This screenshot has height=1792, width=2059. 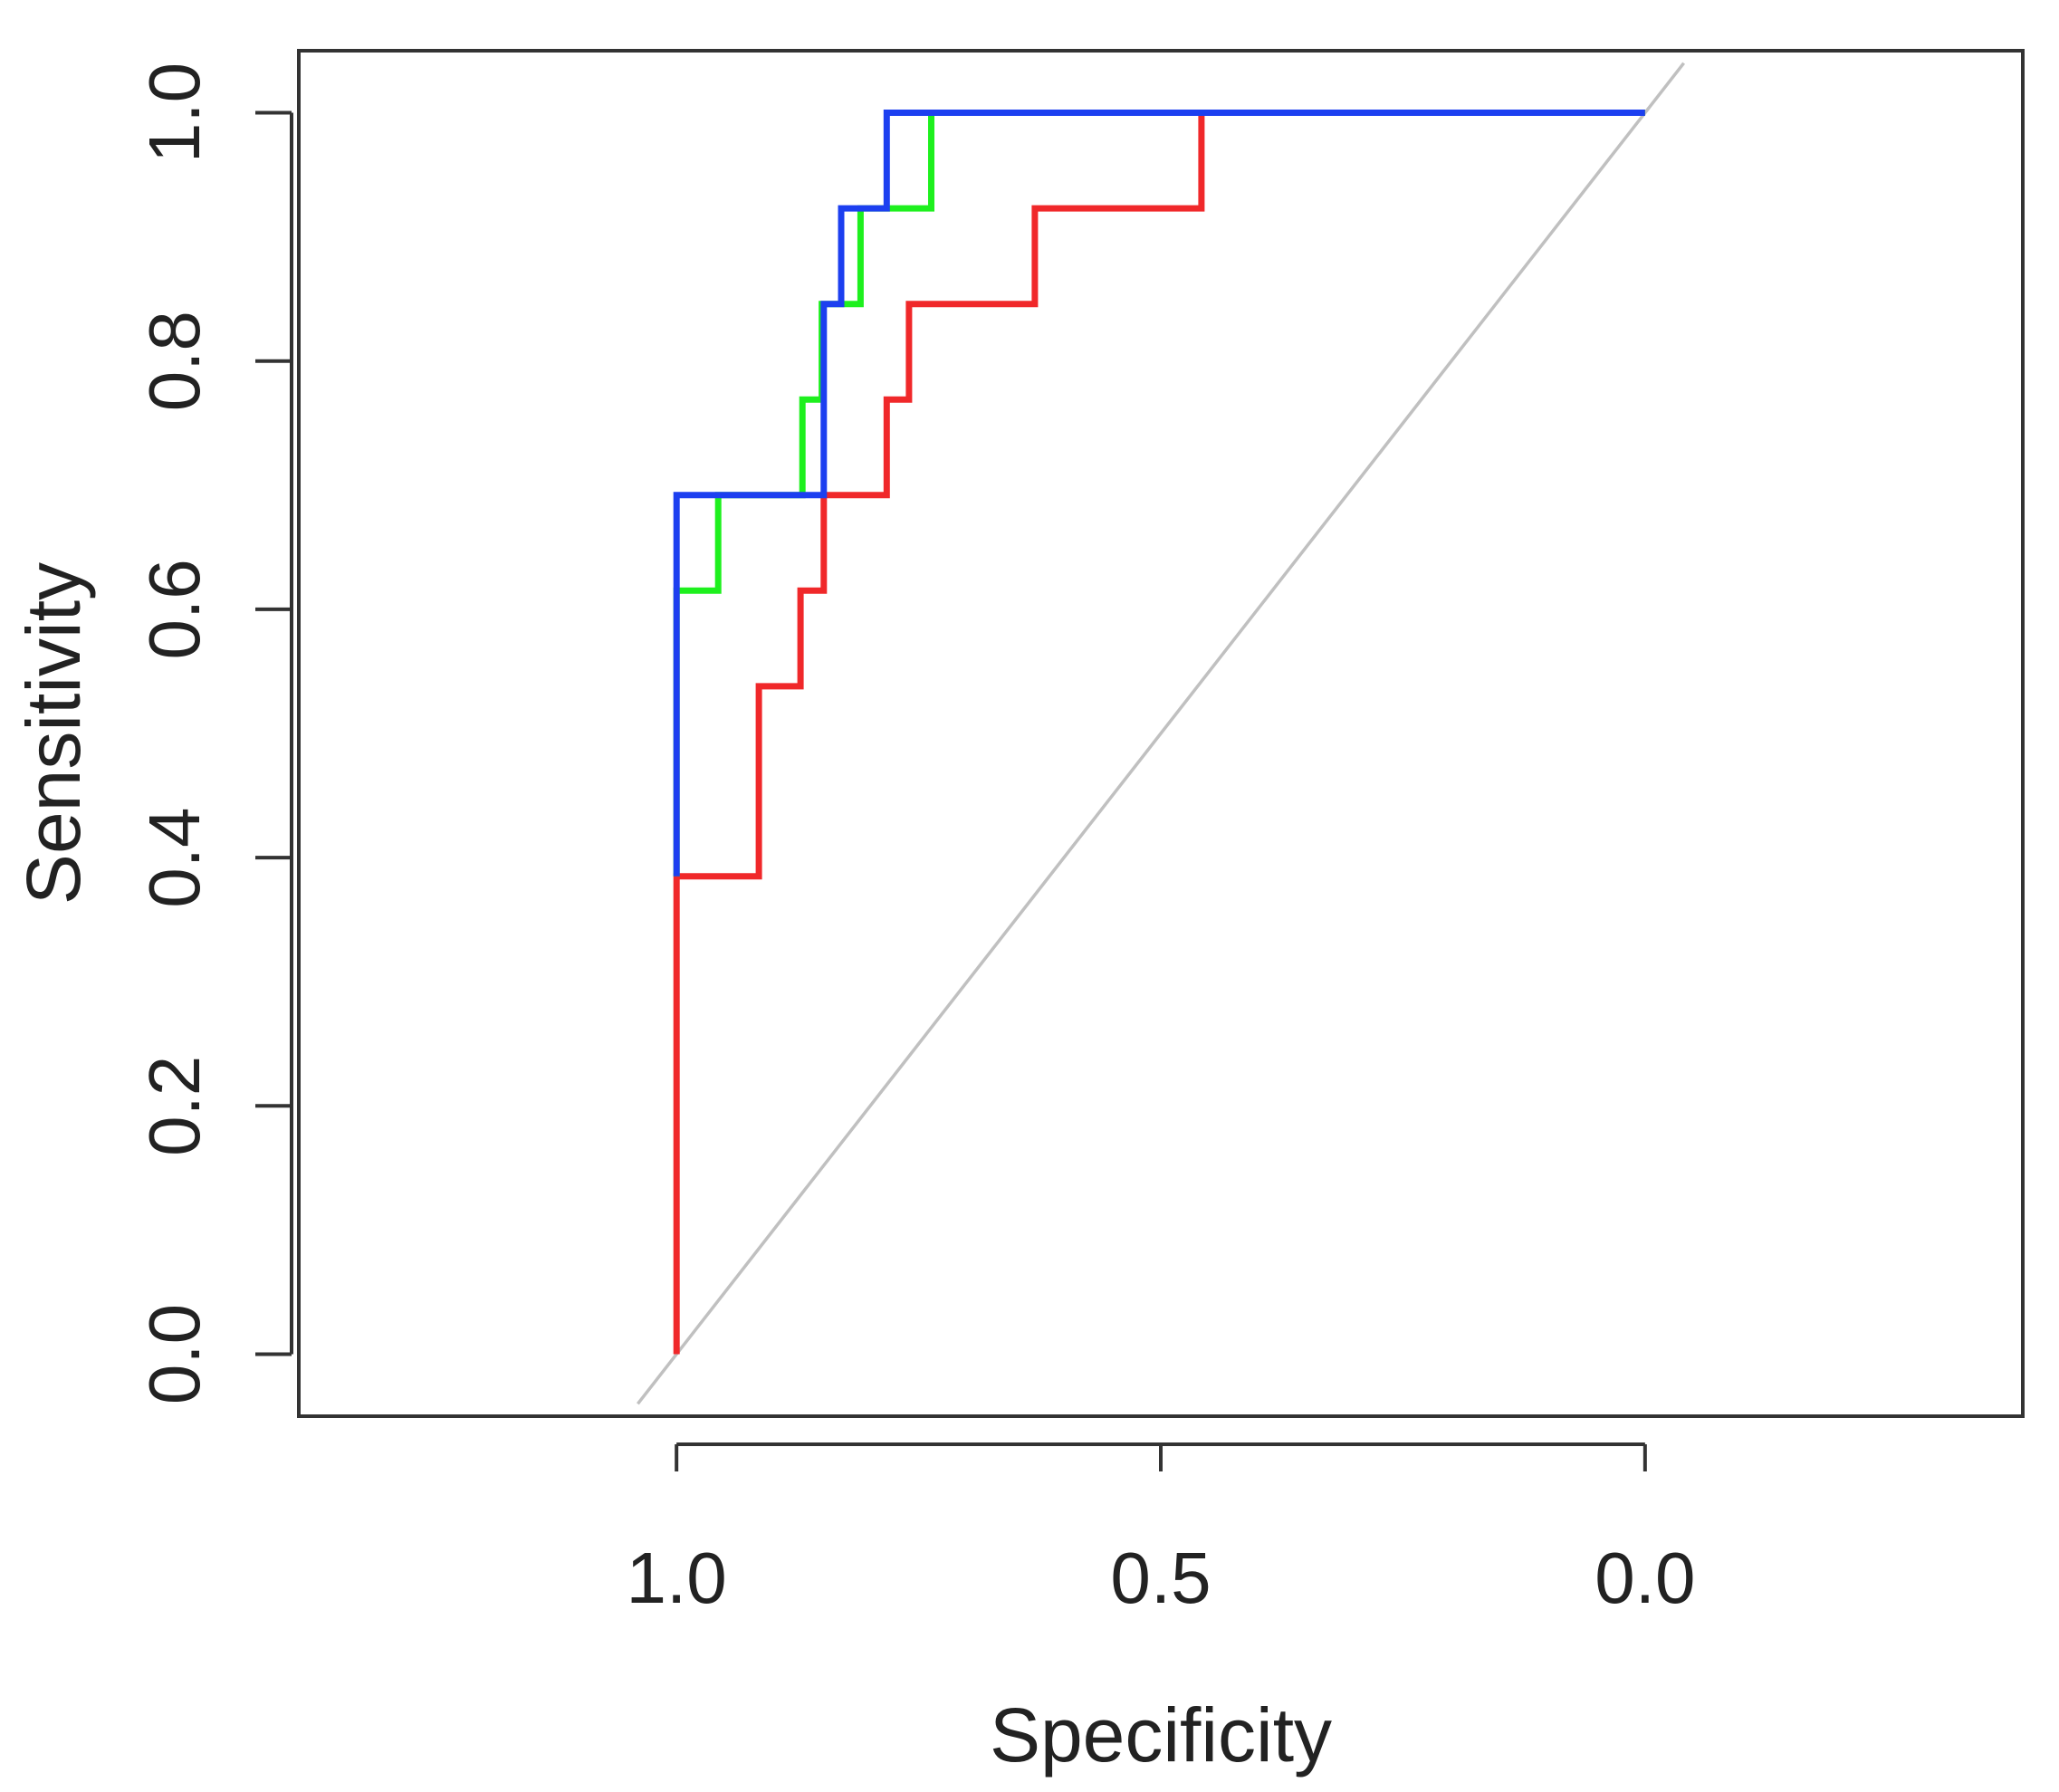 I want to click on y-axis-title: Sensitivity, so click(x=54, y=733).